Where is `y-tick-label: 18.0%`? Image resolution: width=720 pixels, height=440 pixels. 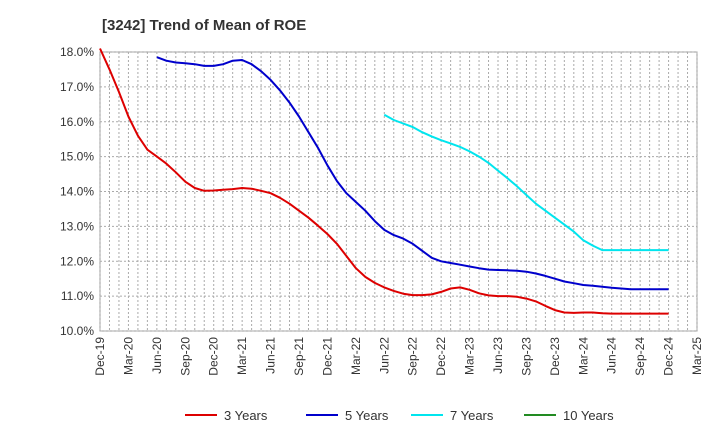 y-tick-label: 18.0% is located at coordinates (77, 52).